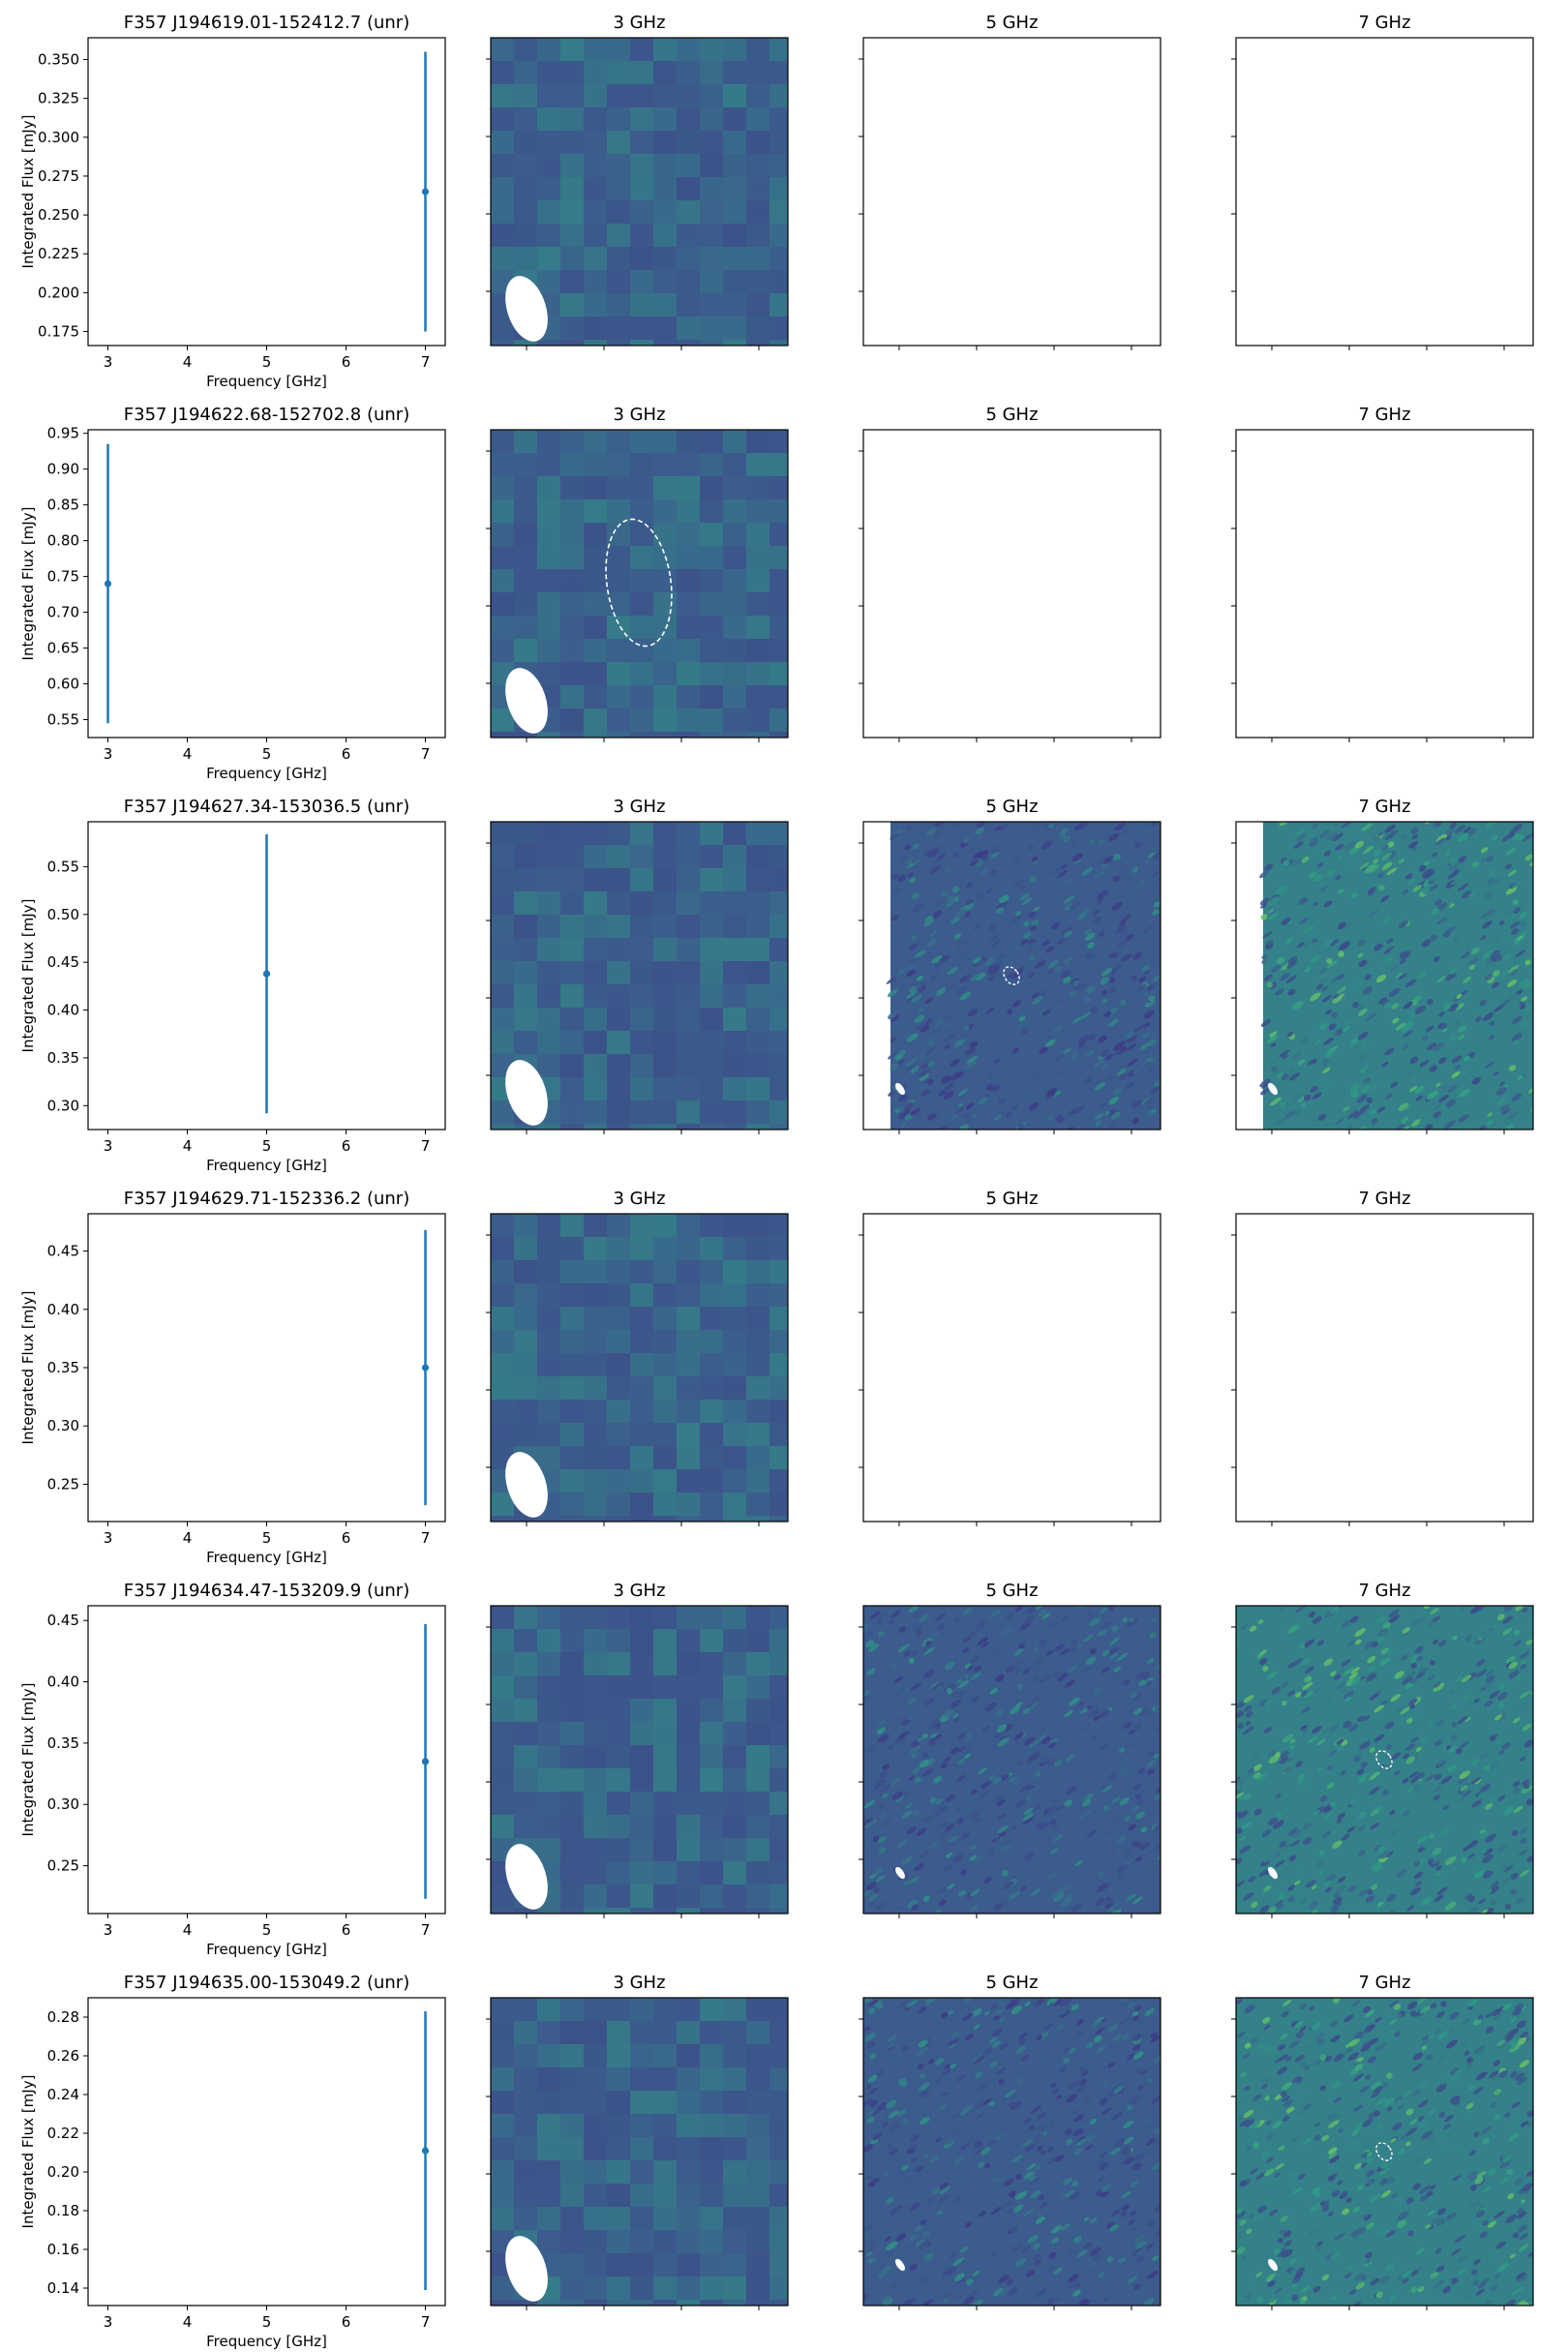 The image size is (1568, 2352). What do you see at coordinates (188, 362) in the screenshot?
I see `x-tick-label: 4` at bounding box center [188, 362].